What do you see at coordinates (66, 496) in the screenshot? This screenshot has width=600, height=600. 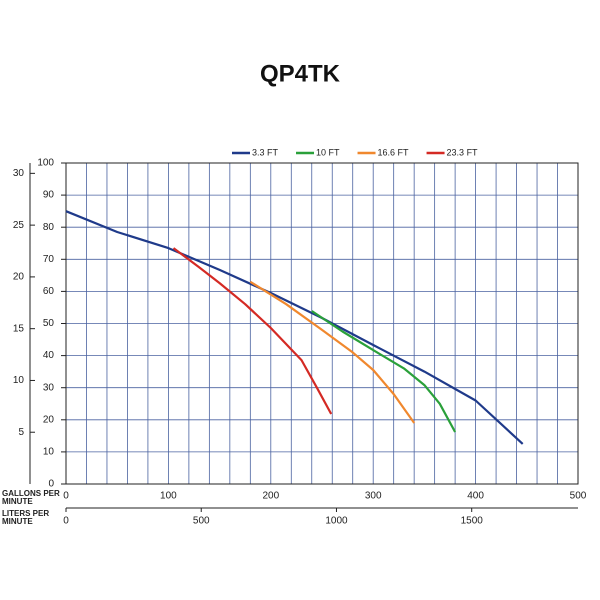 I see `x-tick-label: 0` at bounding box center [66, 496].